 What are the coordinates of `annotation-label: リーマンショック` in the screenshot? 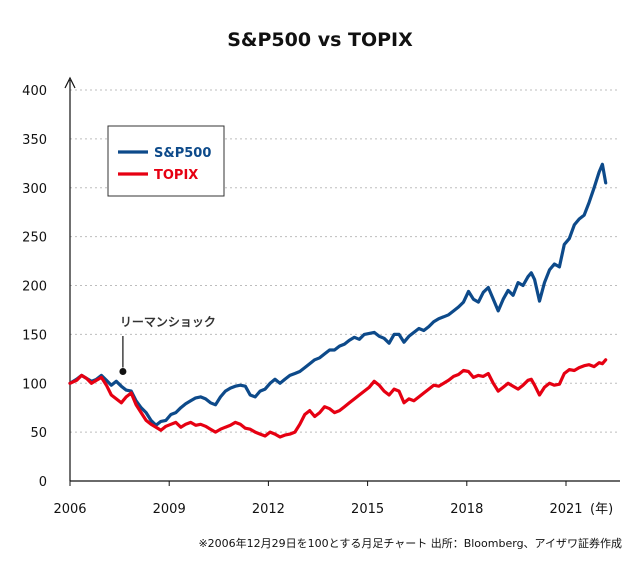 It's located at (168, 322).